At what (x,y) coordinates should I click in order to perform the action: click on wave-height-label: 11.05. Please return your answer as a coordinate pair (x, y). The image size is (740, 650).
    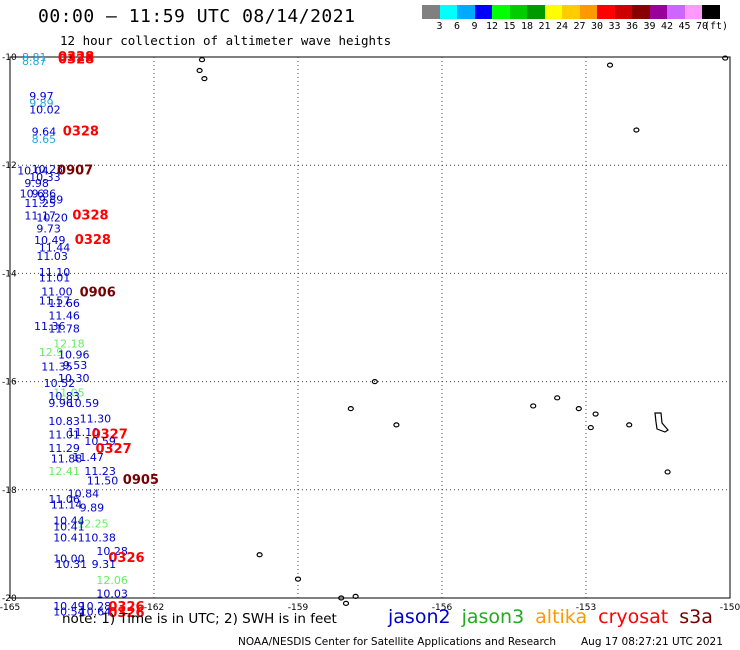
    Looking at the image, I should click on (68, 392).